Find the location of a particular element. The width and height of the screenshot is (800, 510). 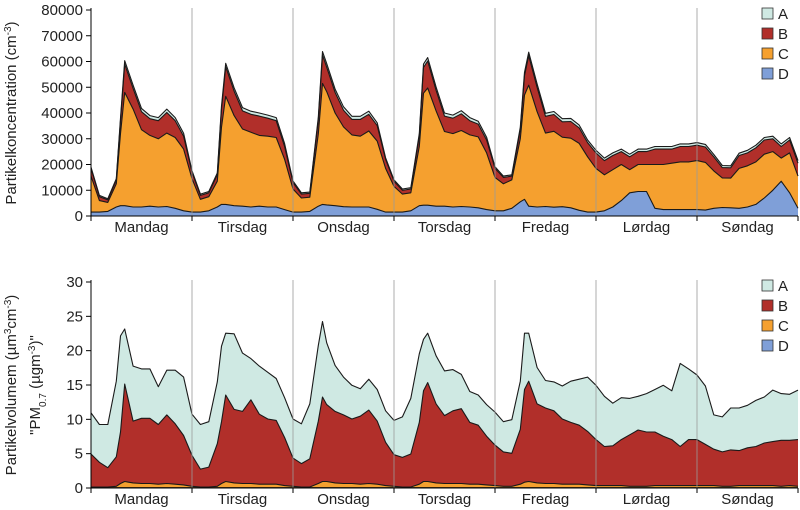

y-tick-label: 15 is located at coordinates (74, 385).